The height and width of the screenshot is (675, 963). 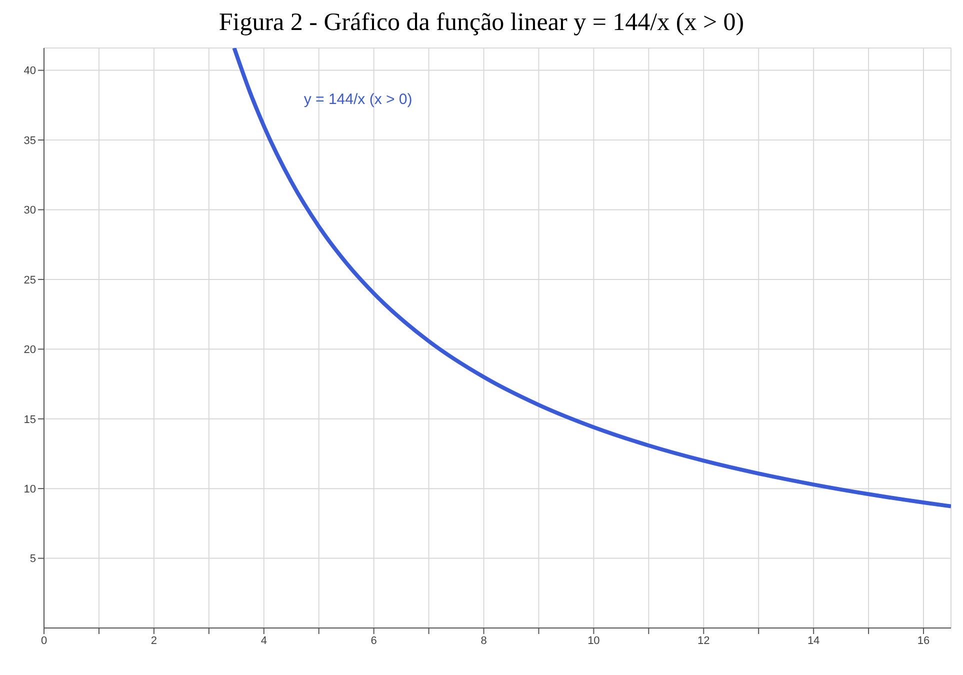 What do you see at coordinates (30, 280) in the screenshot?
I see `y-tick-label: 25` at bounding box center [30, 280].